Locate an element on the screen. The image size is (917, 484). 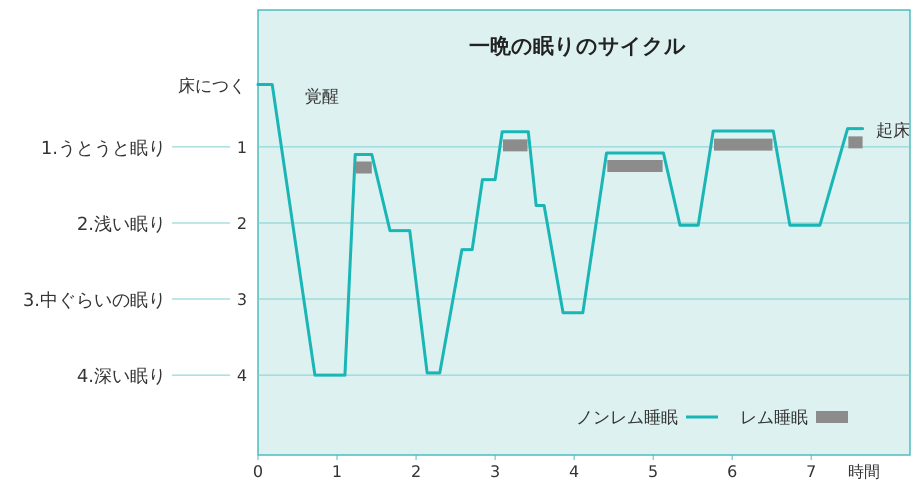
annotation: 床につく is located at coordinates (212, 86).